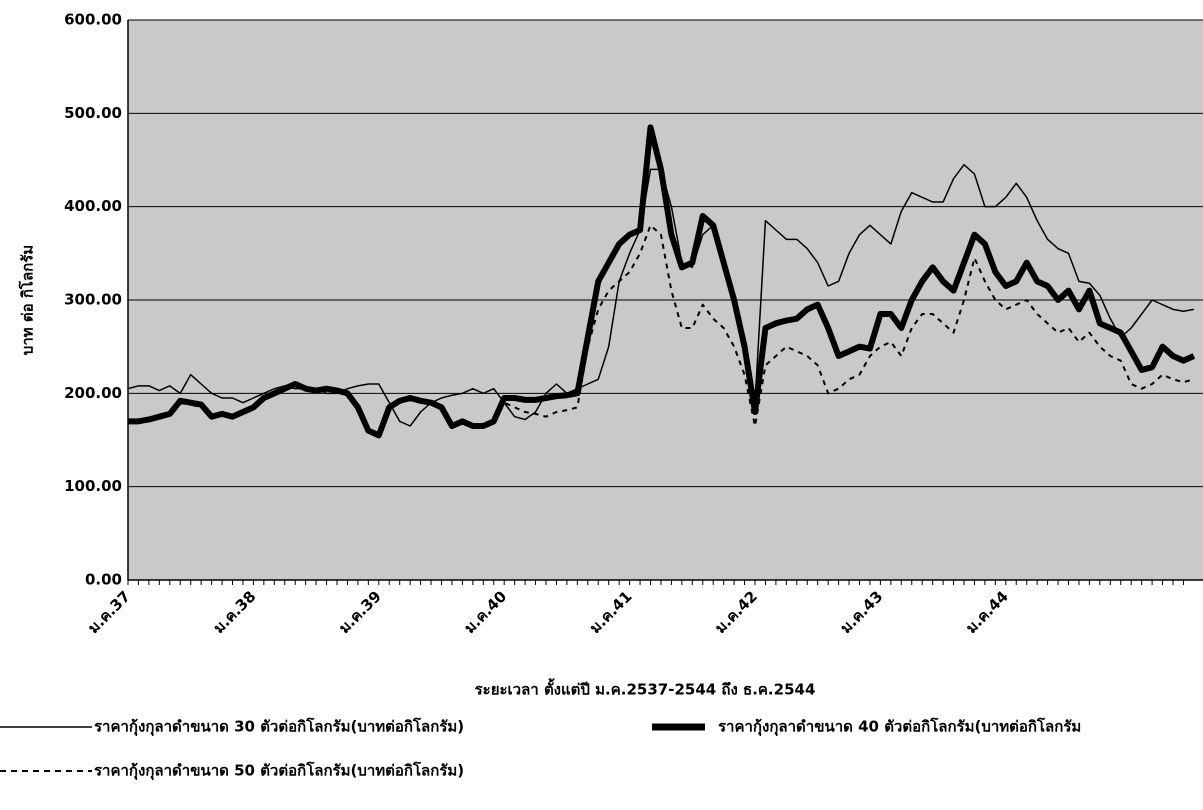 Image resolution: width=1203 pixels, height=810 pixels. Describe the element at coordinates (93, 393) in the screenshot. I see `y-tick-label: 200.00` at that location.